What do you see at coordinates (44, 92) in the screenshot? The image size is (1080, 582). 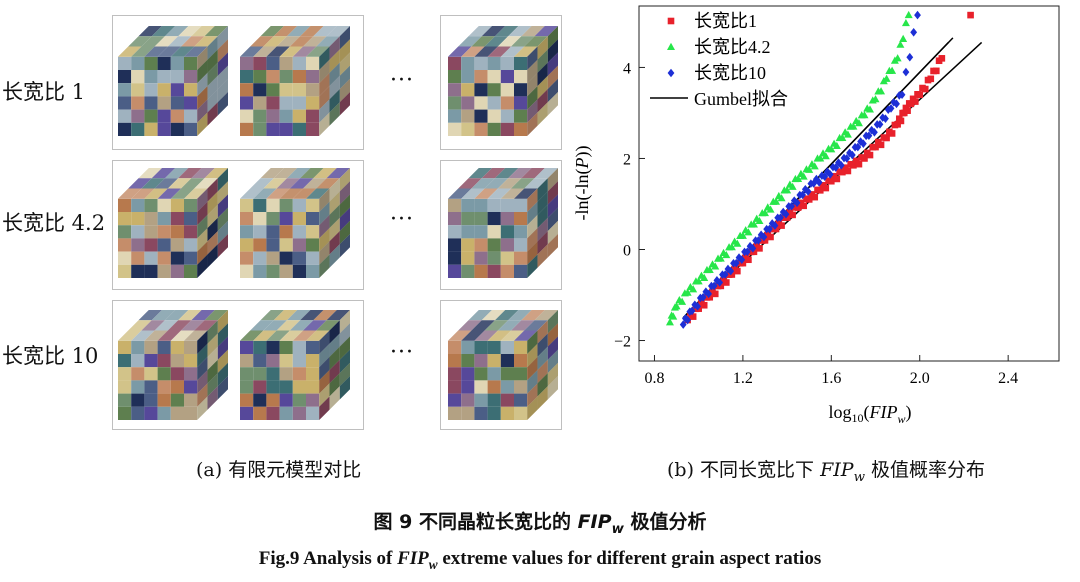 I see `row-label-ratio-1: 长宽比 1` at bounding box center [44, 92].